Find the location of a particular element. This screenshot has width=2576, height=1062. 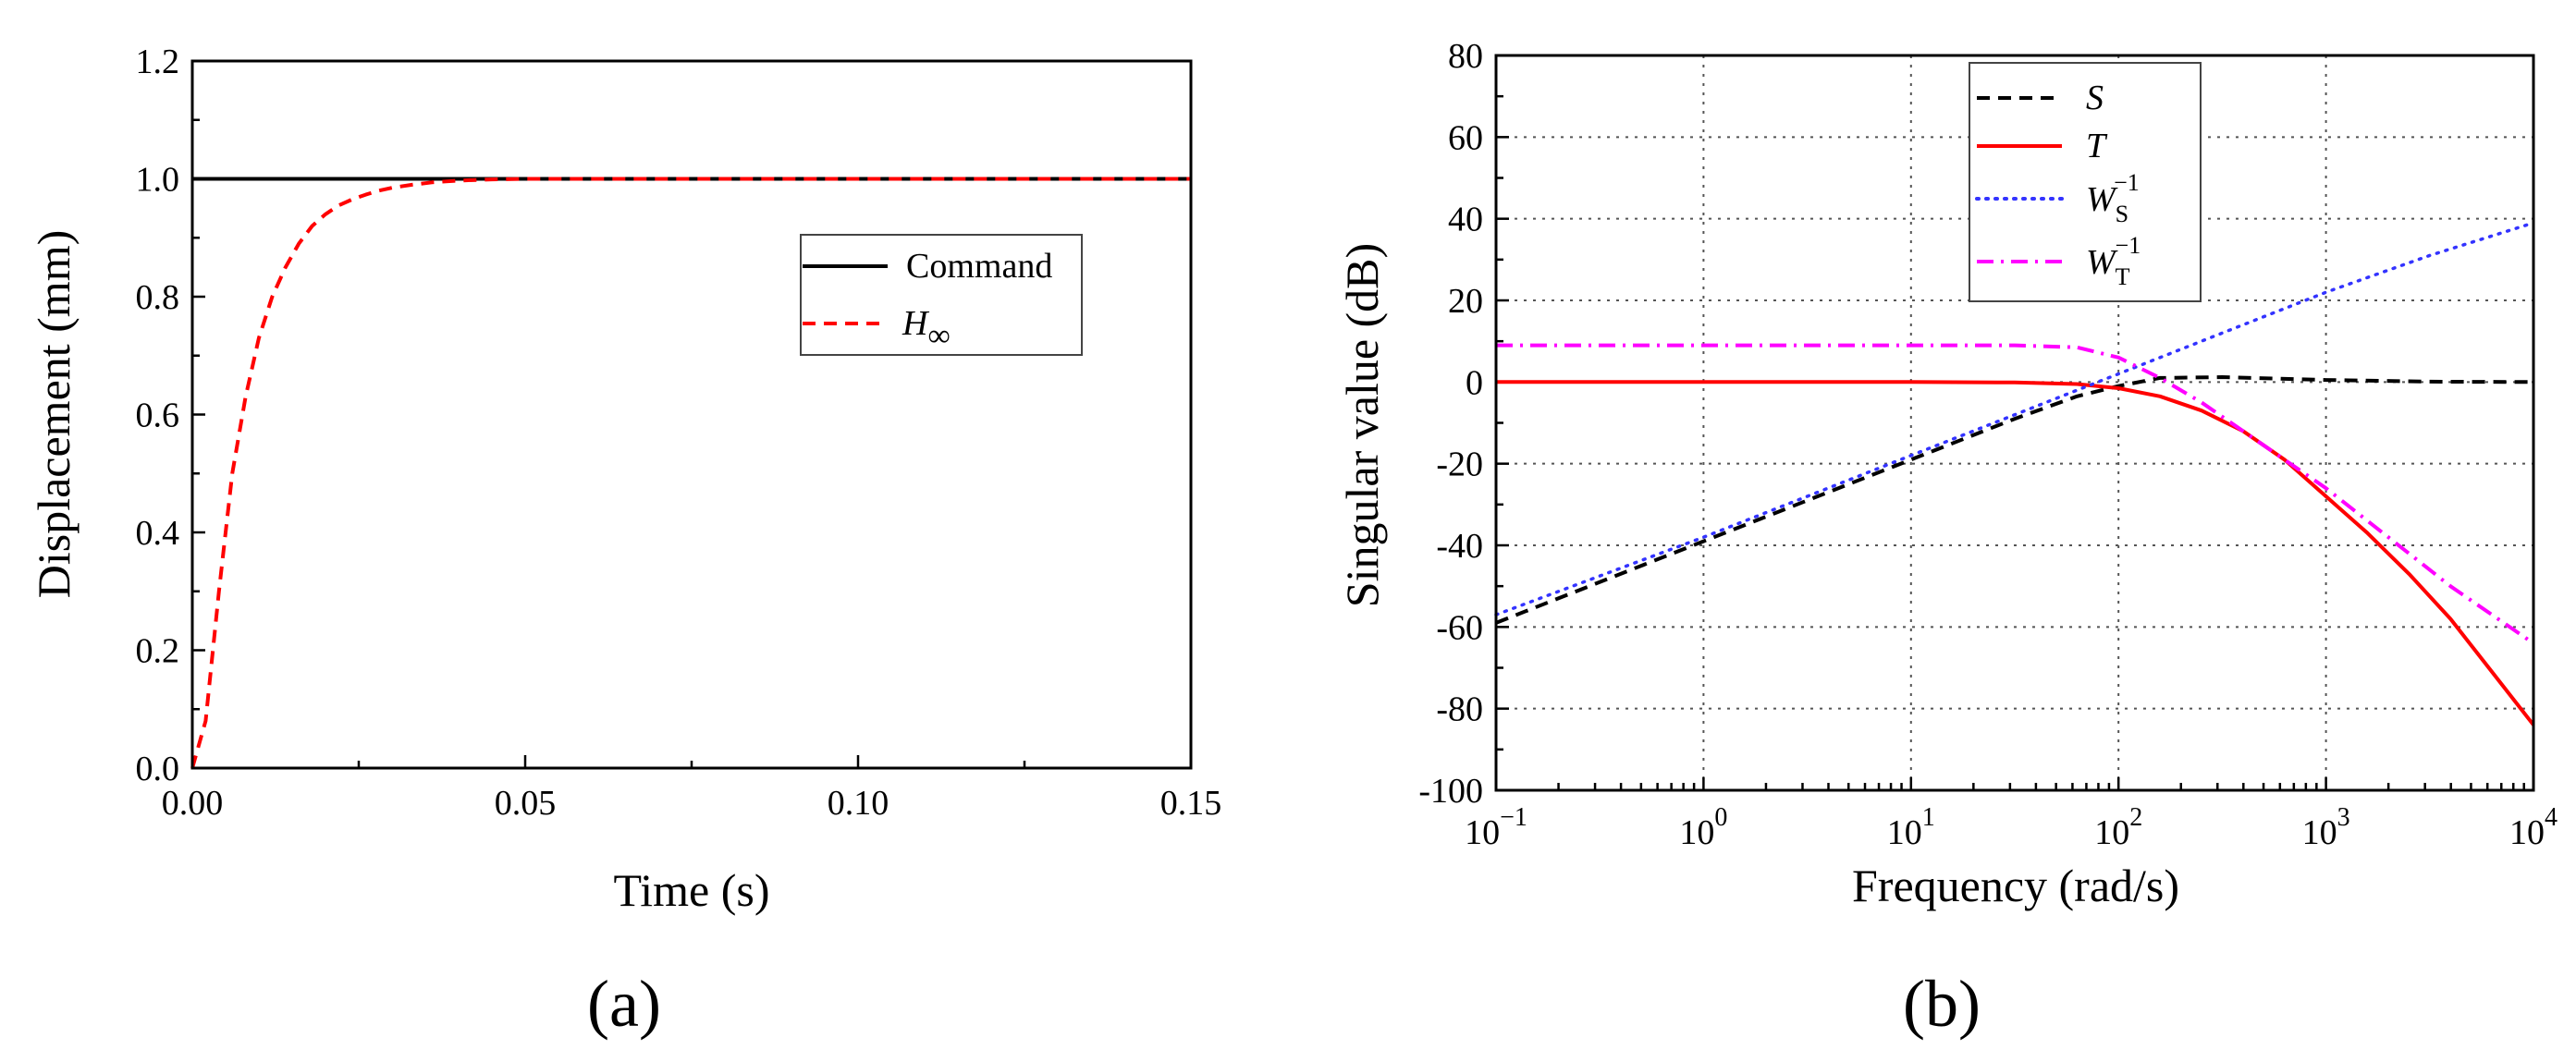

x-tick-label: 0.10 is located at coordinates (858, 803).